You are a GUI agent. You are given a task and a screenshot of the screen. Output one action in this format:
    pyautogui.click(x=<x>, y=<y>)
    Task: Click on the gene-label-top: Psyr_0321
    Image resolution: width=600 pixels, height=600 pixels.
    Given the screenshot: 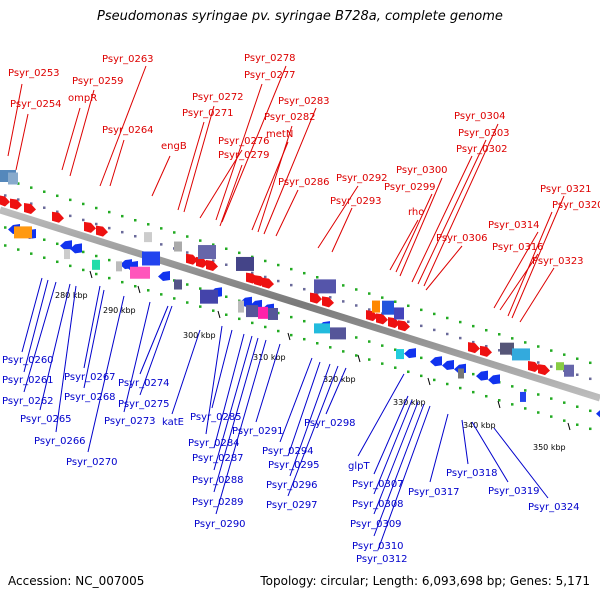 What is the action you would take?
    pyautogui.click(x=566, y=189)
    